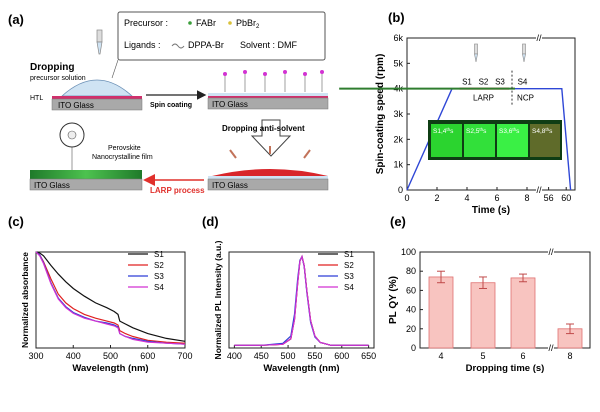 The width and height of the screenshot is (600, 412). I want to click on x-axis-label: Time (s), so click(491, 210).